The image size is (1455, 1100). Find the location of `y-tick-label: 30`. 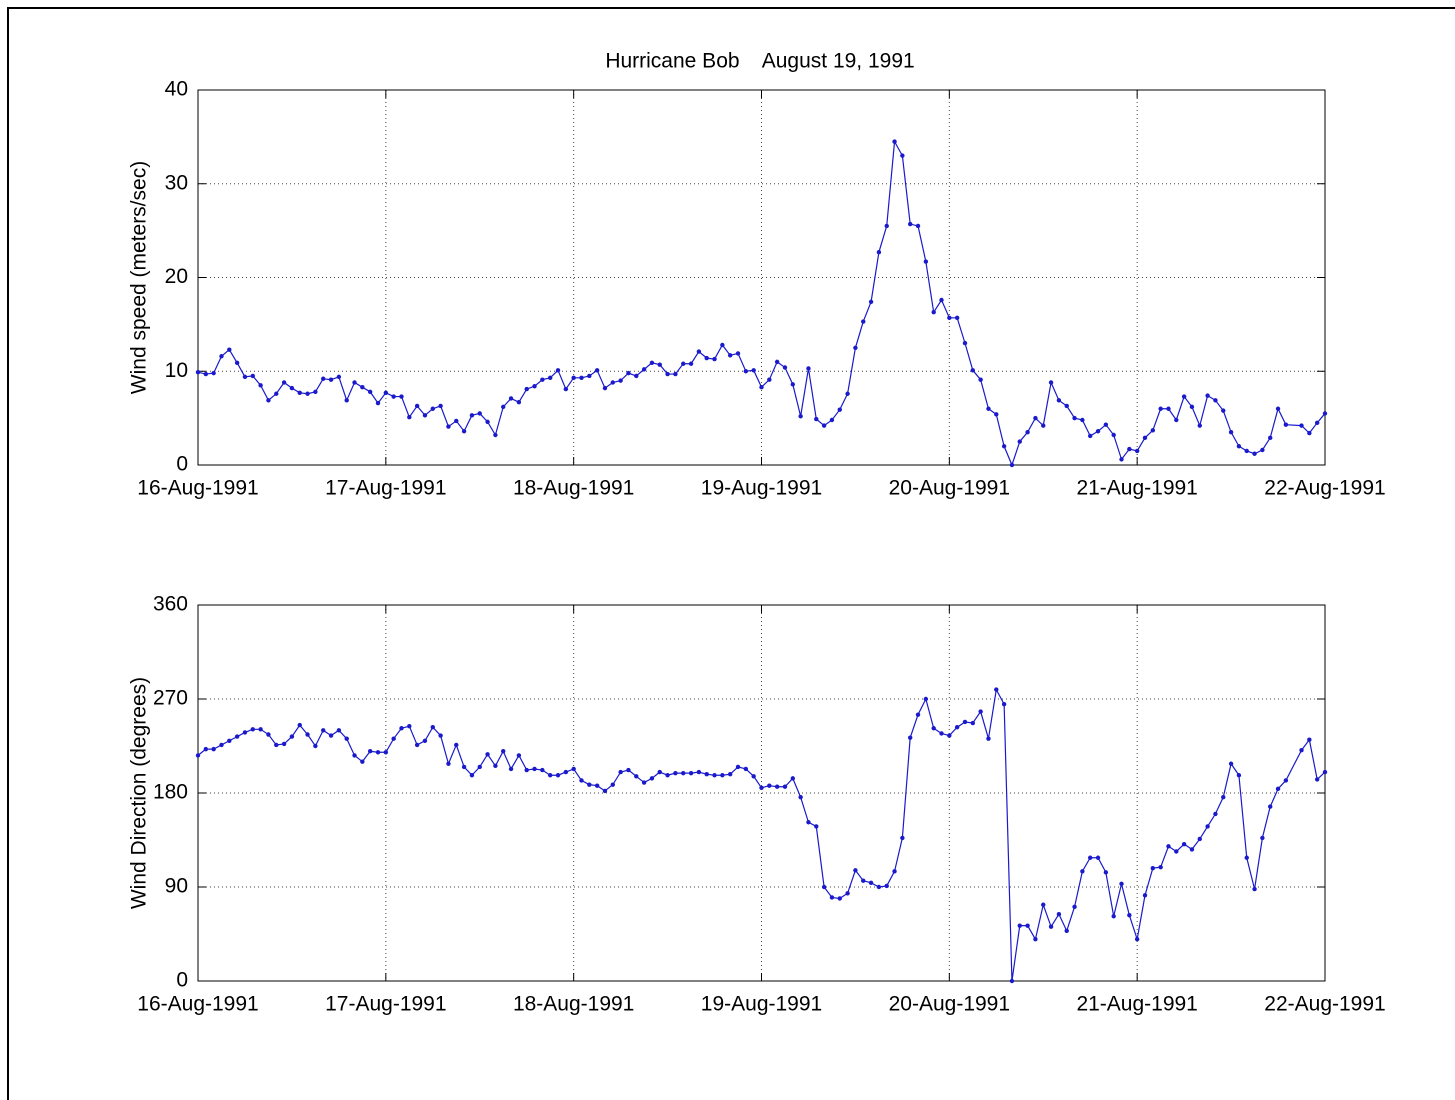

y-tick-label: 30 is located at coordinates (176, 182).